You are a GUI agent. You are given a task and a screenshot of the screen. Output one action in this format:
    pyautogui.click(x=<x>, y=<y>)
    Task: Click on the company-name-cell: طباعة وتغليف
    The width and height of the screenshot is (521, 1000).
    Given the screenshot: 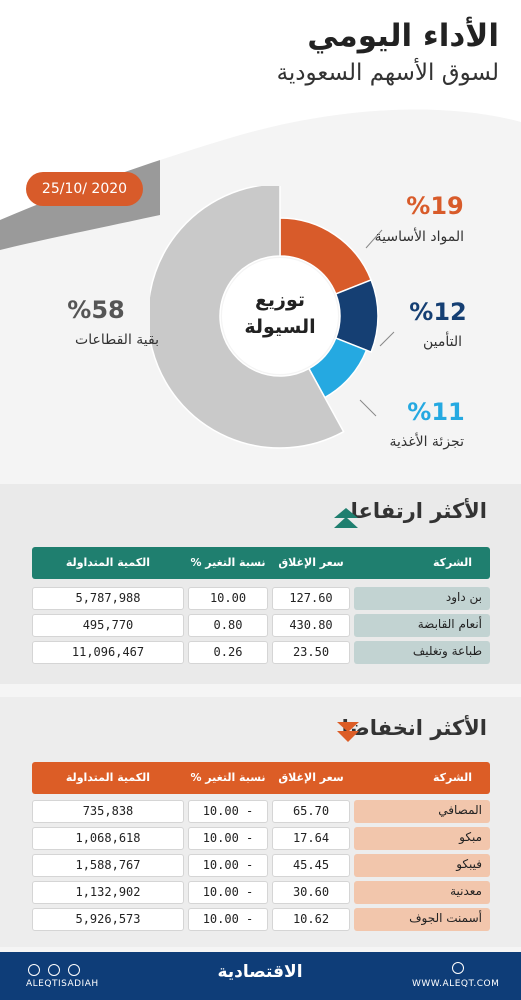 What is the action you would take?
    pyautogui.click(x=422, y=652)
    